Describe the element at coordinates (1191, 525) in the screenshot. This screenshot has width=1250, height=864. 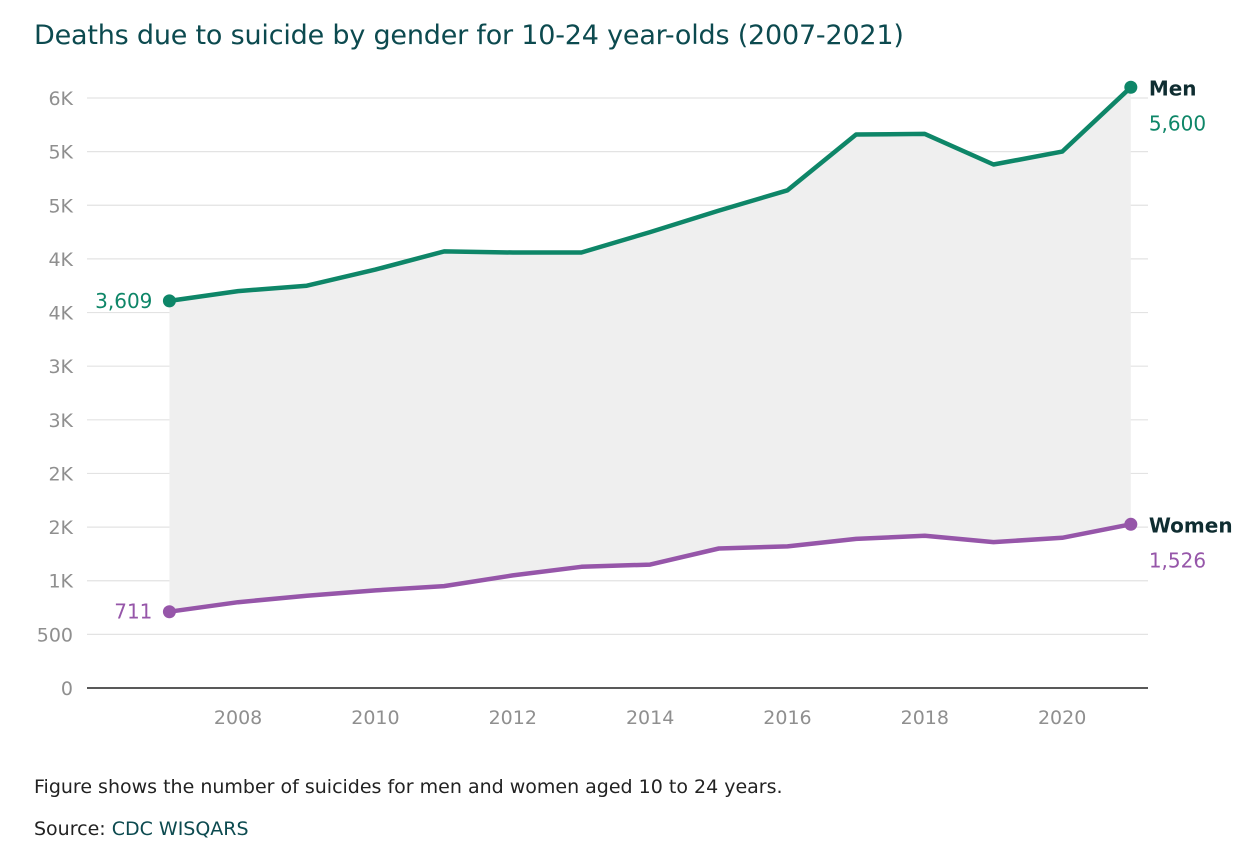
I see `series-name-label-women: Women` at that location.